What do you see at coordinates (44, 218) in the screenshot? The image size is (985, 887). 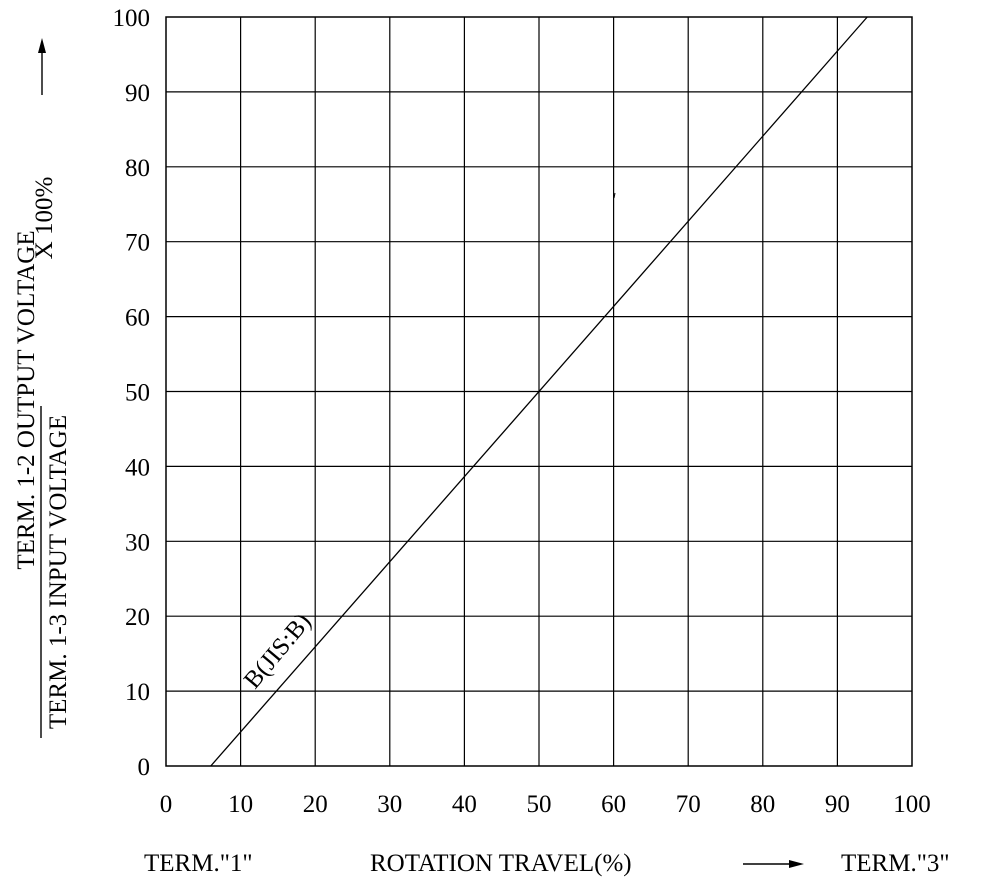 I see `y-axis-multiplier: X 100%` at bounding box center [44, 218].